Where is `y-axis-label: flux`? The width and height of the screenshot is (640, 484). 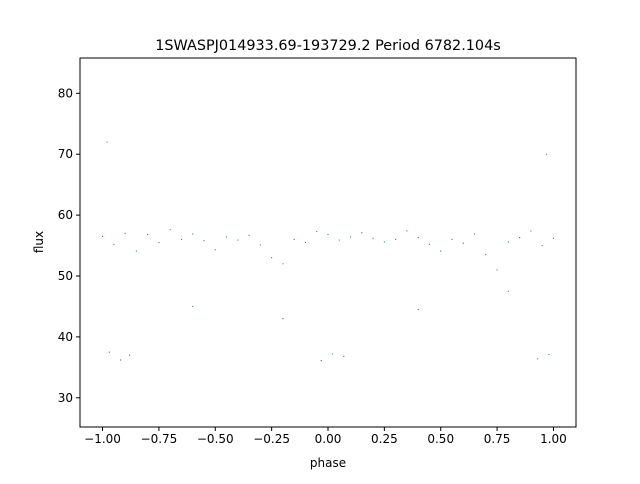
y-axis-label: flux is located at coordinates (39, 242).